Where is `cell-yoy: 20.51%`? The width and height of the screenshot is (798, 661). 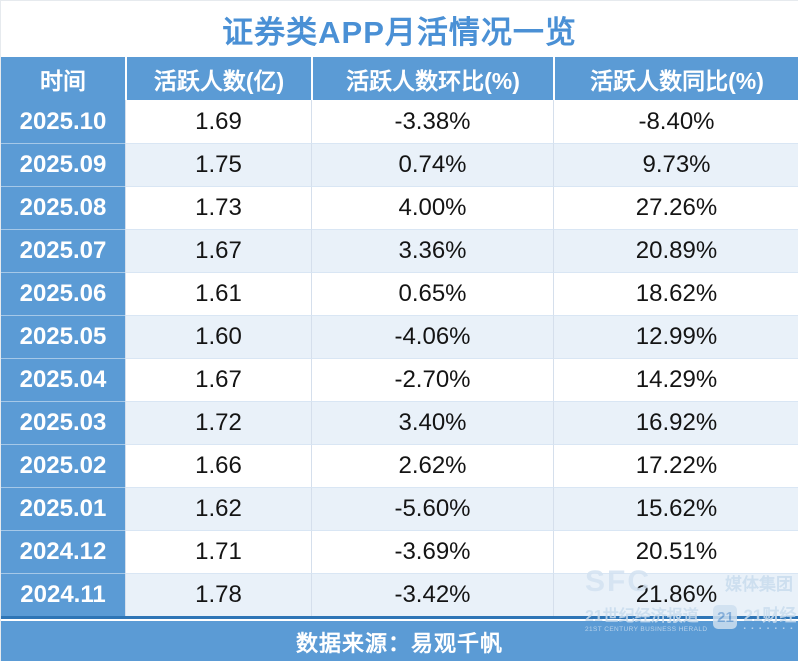 cell-yoy: 20.51% is located at coordinates (675, 551).